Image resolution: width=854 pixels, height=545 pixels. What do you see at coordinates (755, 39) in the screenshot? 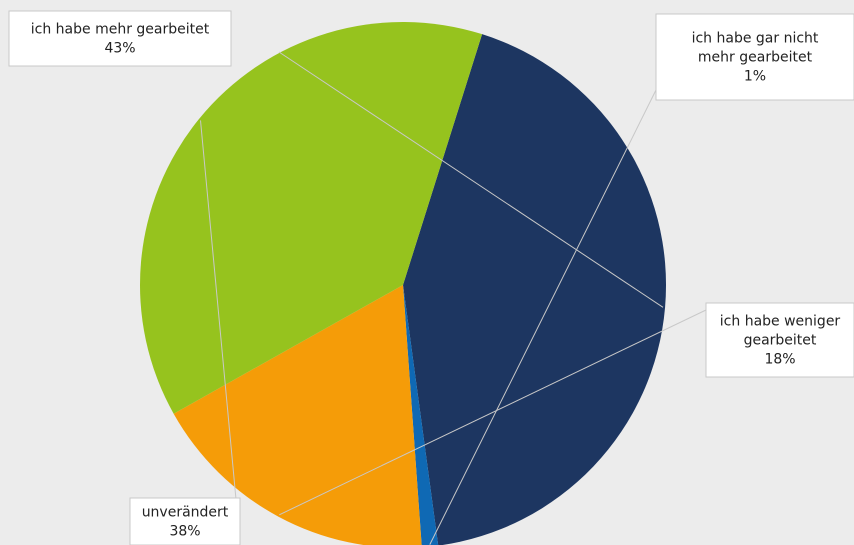
I see `data-label-category: ich habe gar nicht` at bounding box center [755, 39].